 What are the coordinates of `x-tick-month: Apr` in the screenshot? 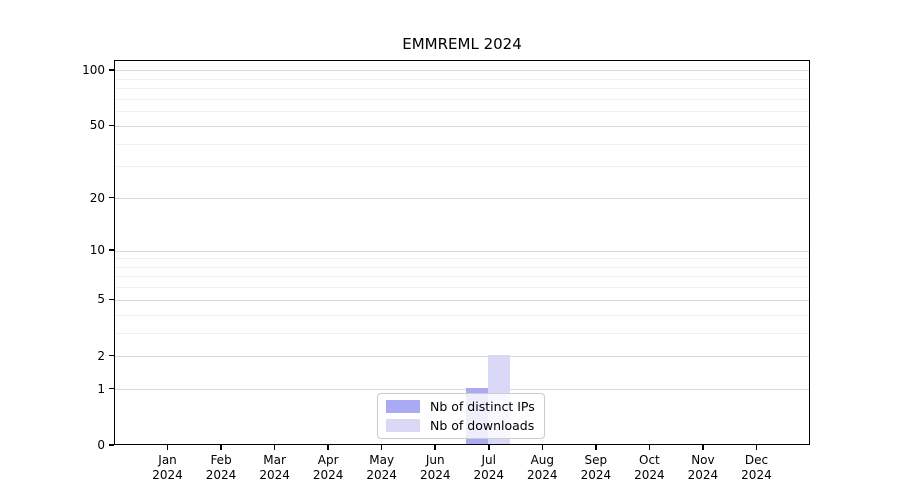 It's located at (328, 460).